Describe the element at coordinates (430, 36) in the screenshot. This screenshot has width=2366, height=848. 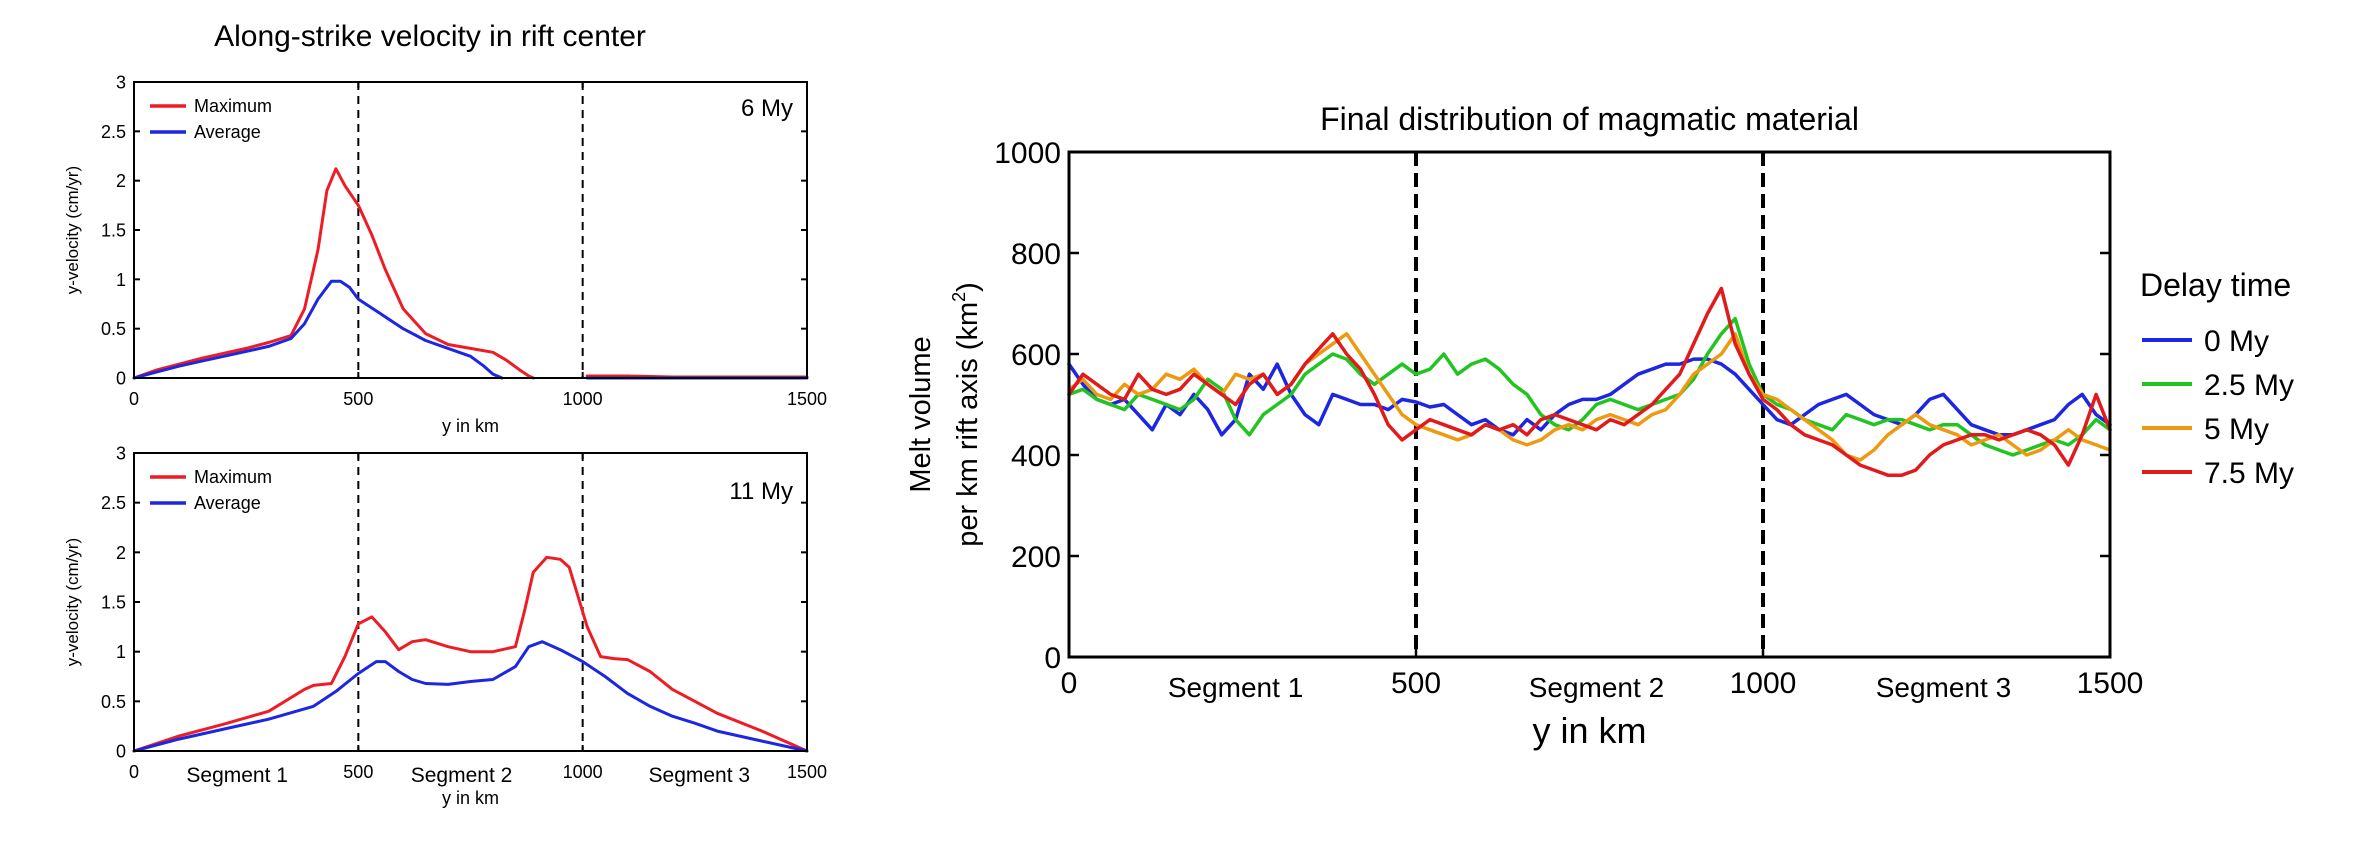
I see `main-title: Along-strike velocity in rift center` at that location.